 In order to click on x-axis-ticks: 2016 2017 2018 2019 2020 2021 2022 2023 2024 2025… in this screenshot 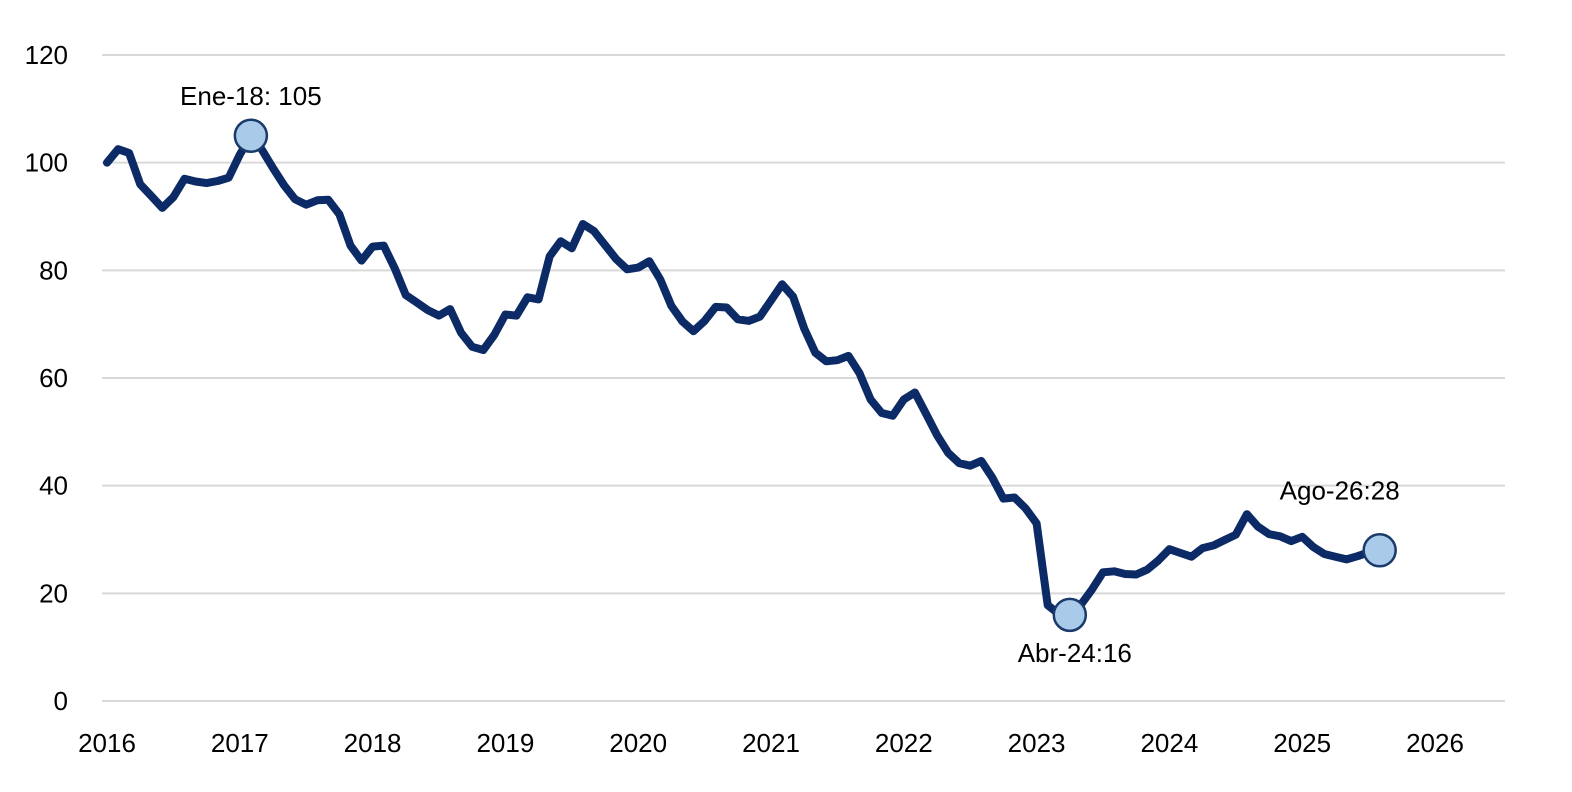, I will do `click(771, 743)`.